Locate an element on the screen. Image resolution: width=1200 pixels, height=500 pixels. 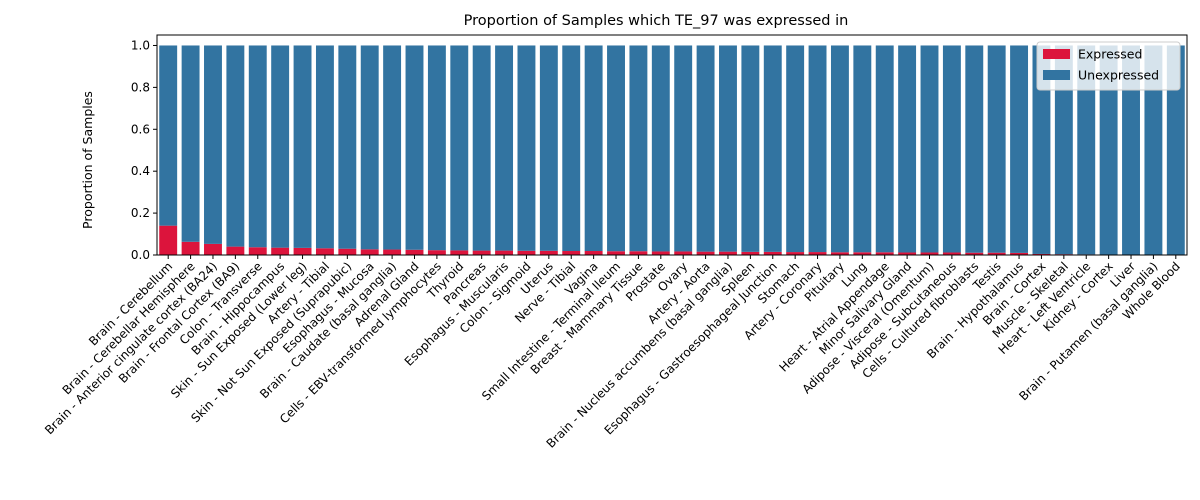
legend-label: Expressed is located at coordinates (1110, 54).